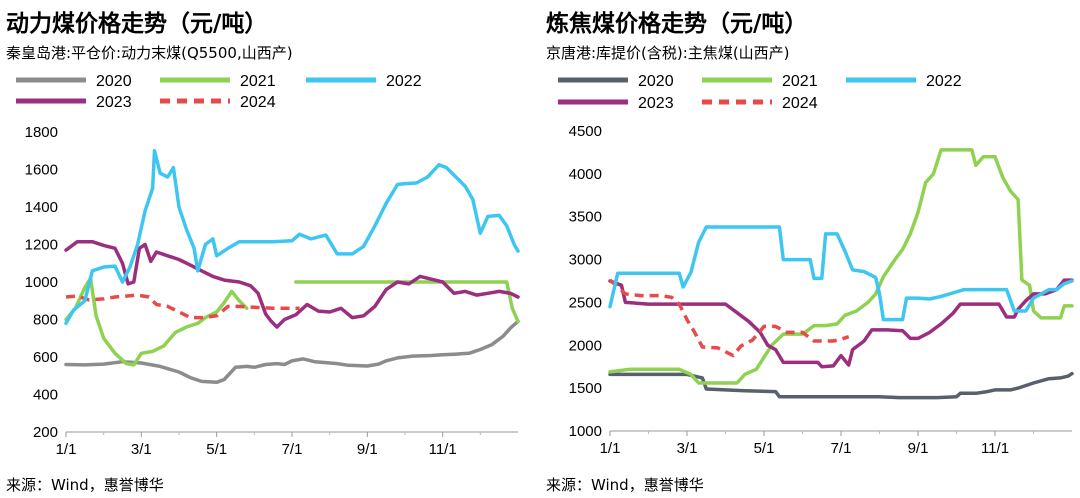  Describe the element at coordinates (41, 245) in the screenshot. I see `y-tick-label: 1200` at that location.